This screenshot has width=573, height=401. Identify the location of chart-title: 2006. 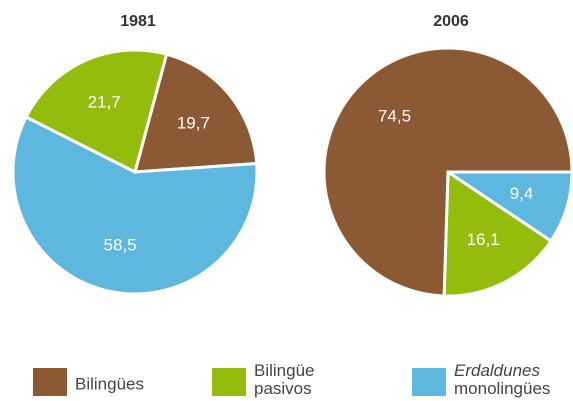
(451, 21).